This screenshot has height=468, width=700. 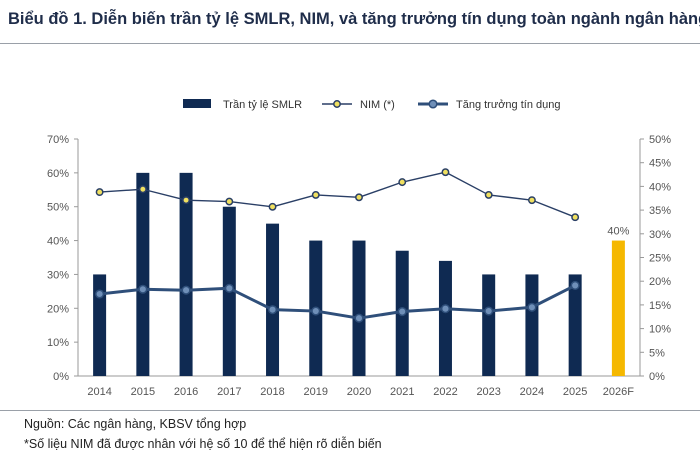 I want to click on left-tick-label: 20%, so click(x=58, y=309).